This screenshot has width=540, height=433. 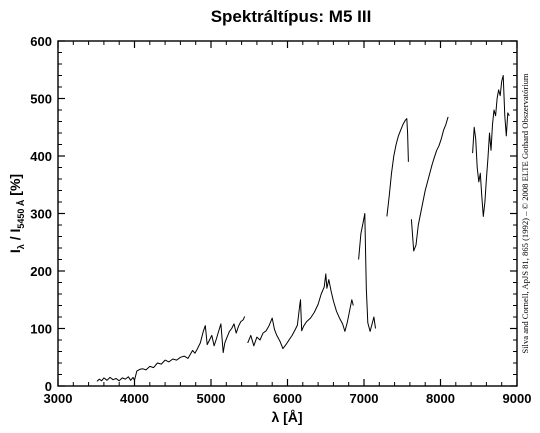 What do you see at coordinates (41, 271) in the screenshot?
I see `y-tick-label: 200` at bounding box center [41, 271].